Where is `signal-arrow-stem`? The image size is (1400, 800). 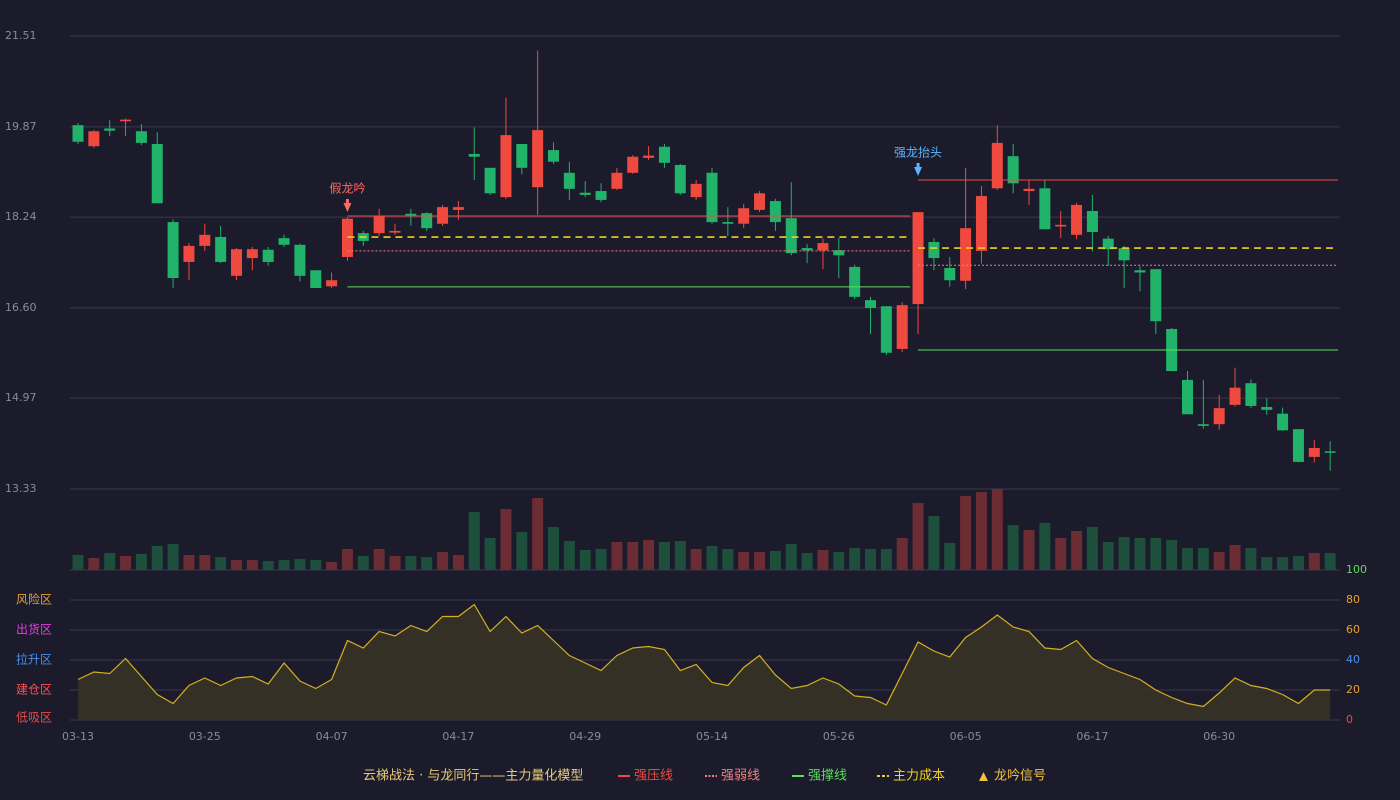
signal-arrow-stem is located at coordinates (347, 201).